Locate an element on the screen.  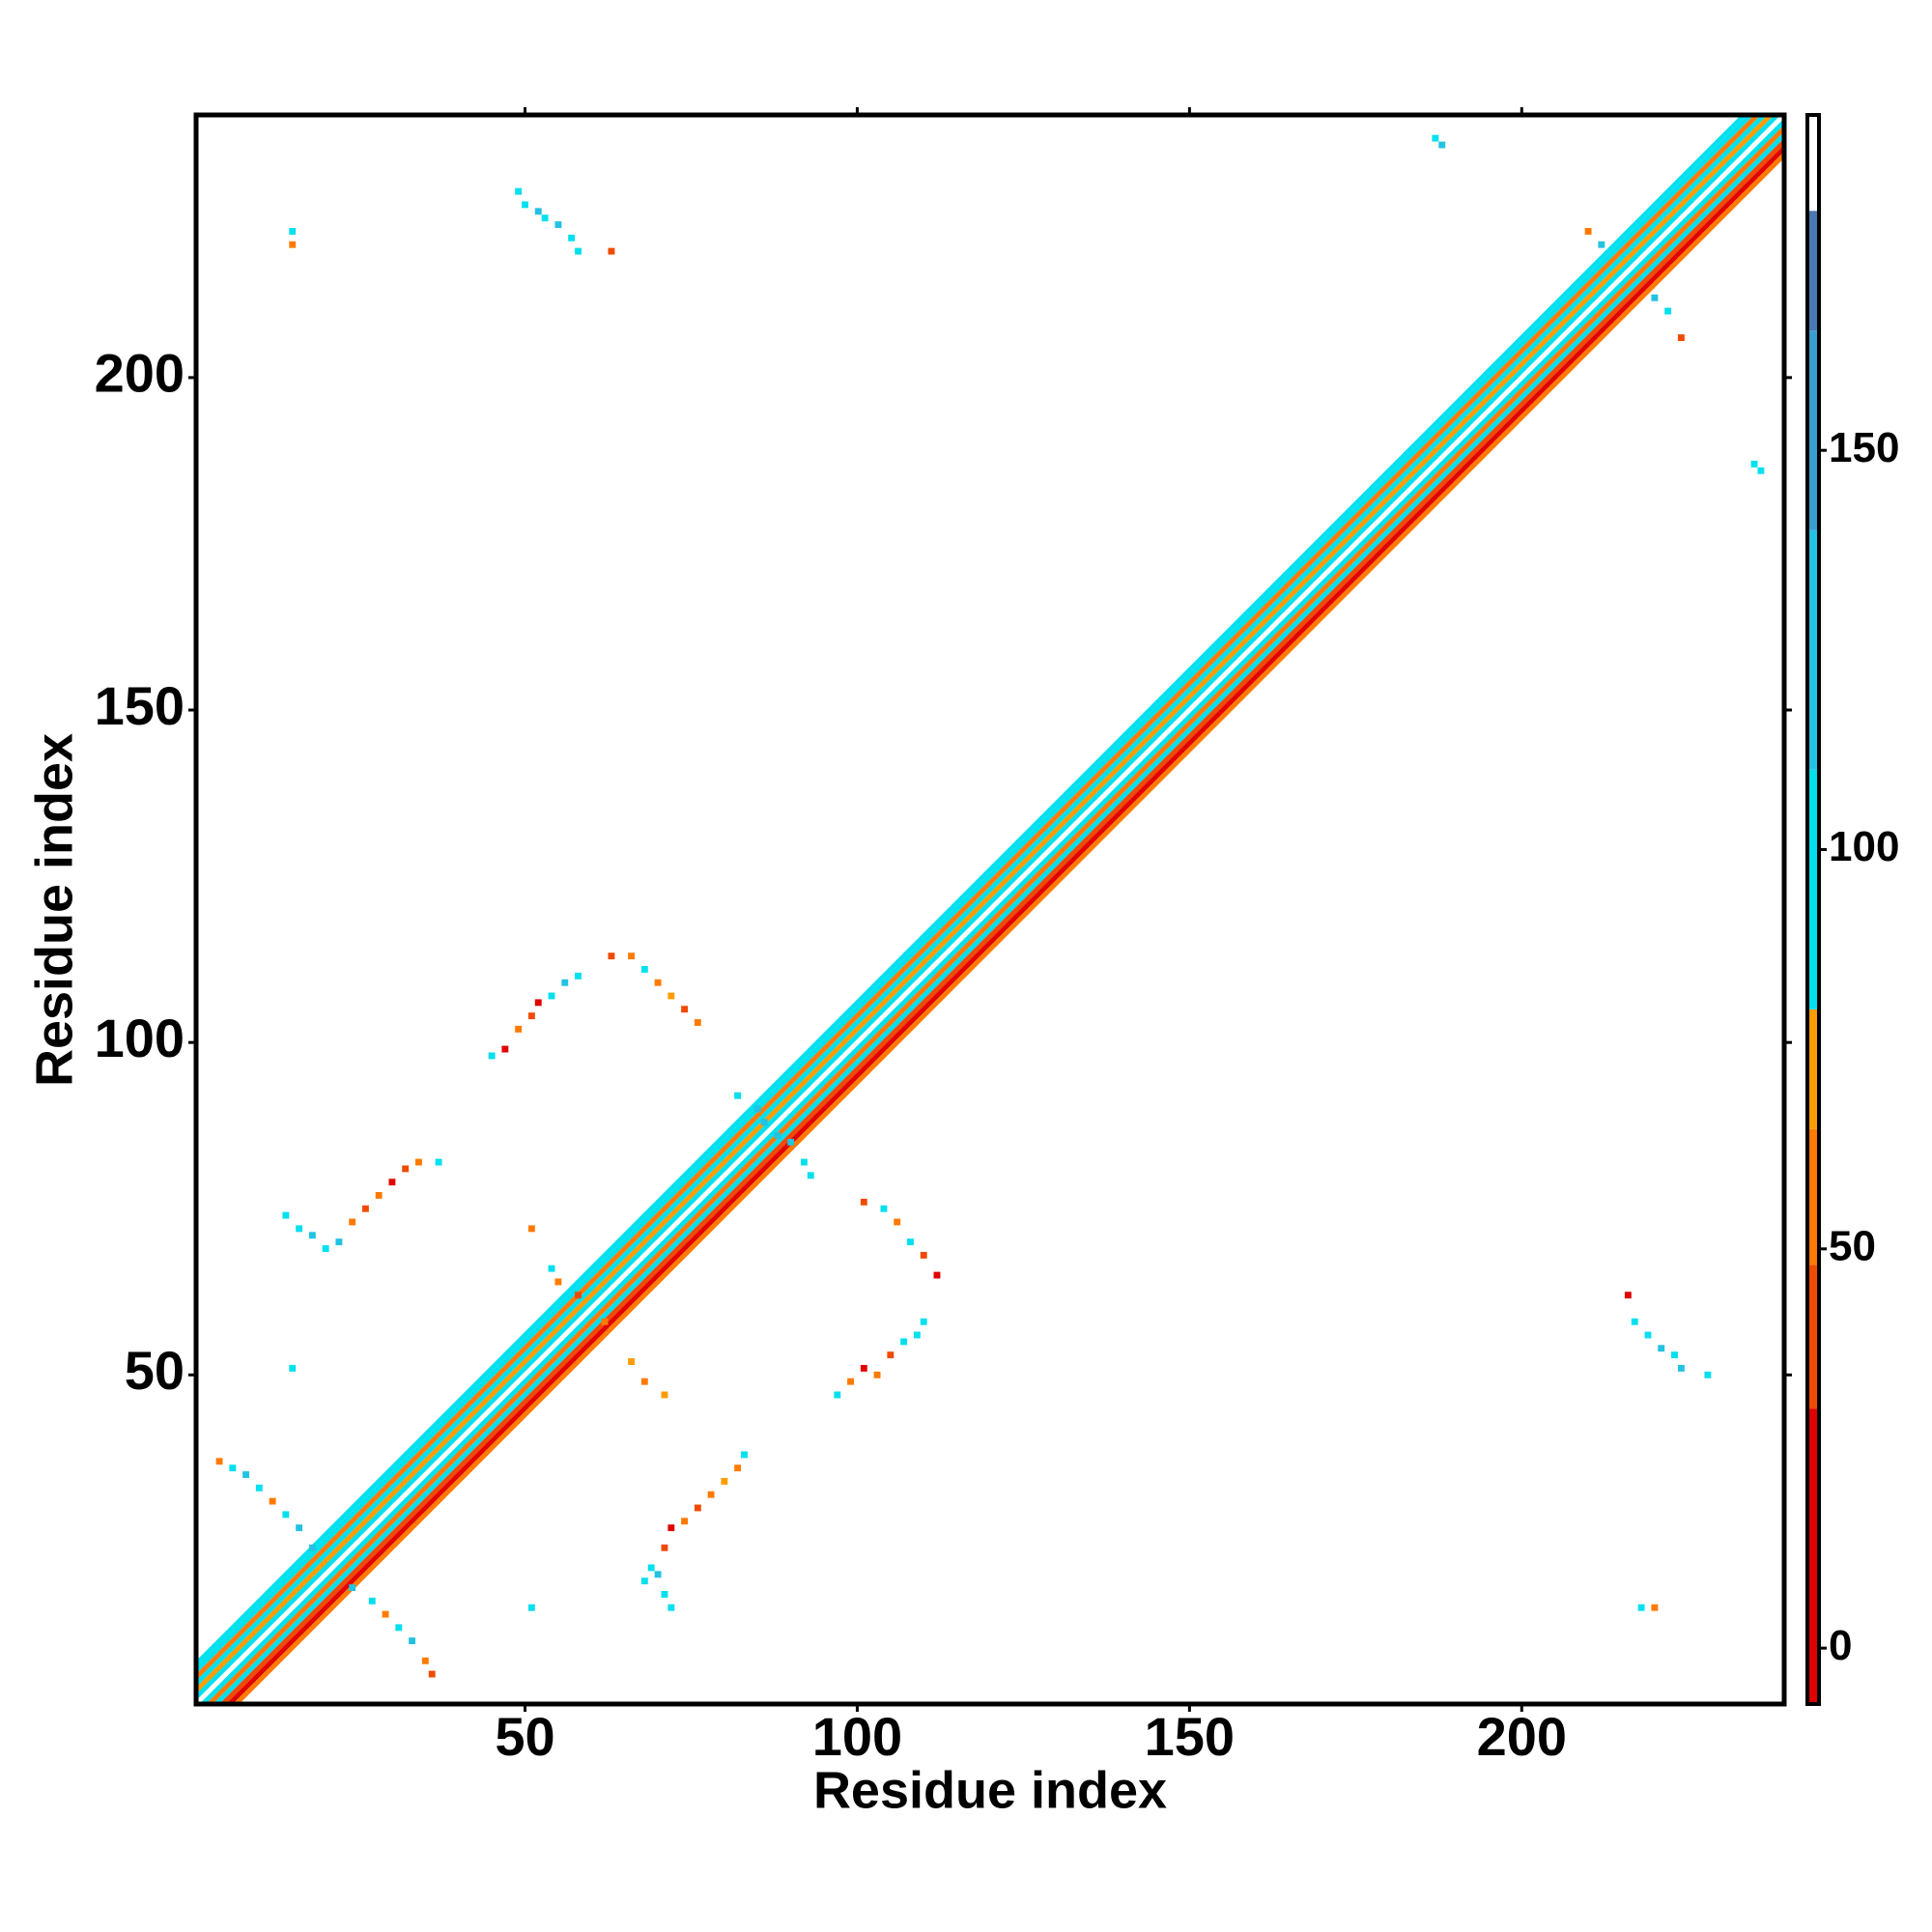
colorbar-frame is located at coordinates (1813, 909).